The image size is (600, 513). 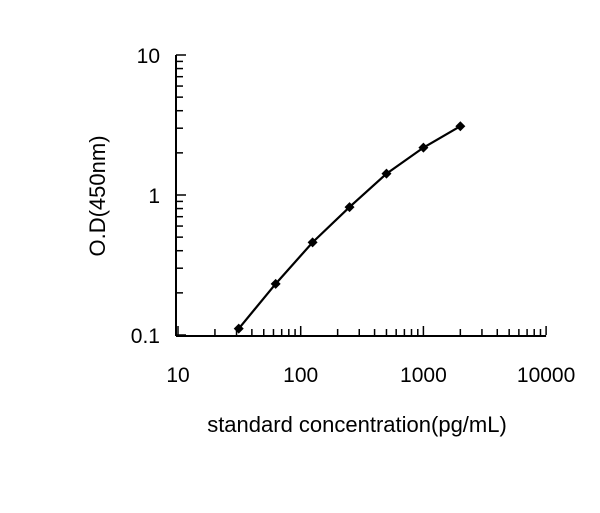 What do you see at coordinates (177, 375) in the screenshot?
I see `x-tick-label: 10` at bounding box center [177, 375].